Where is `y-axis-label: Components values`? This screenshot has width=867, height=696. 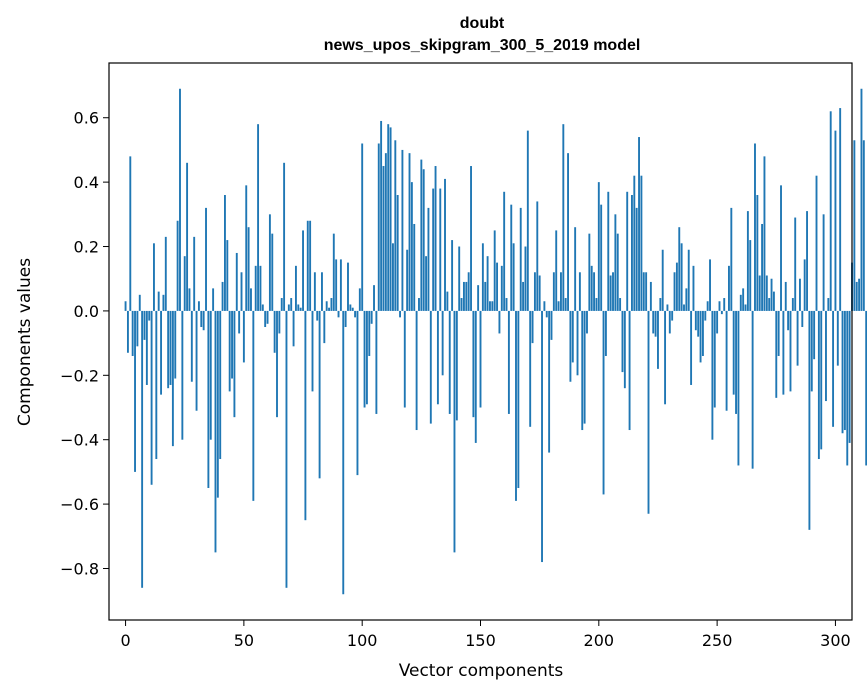
y-axis-label: Components values is located at coordinates (25, 342).